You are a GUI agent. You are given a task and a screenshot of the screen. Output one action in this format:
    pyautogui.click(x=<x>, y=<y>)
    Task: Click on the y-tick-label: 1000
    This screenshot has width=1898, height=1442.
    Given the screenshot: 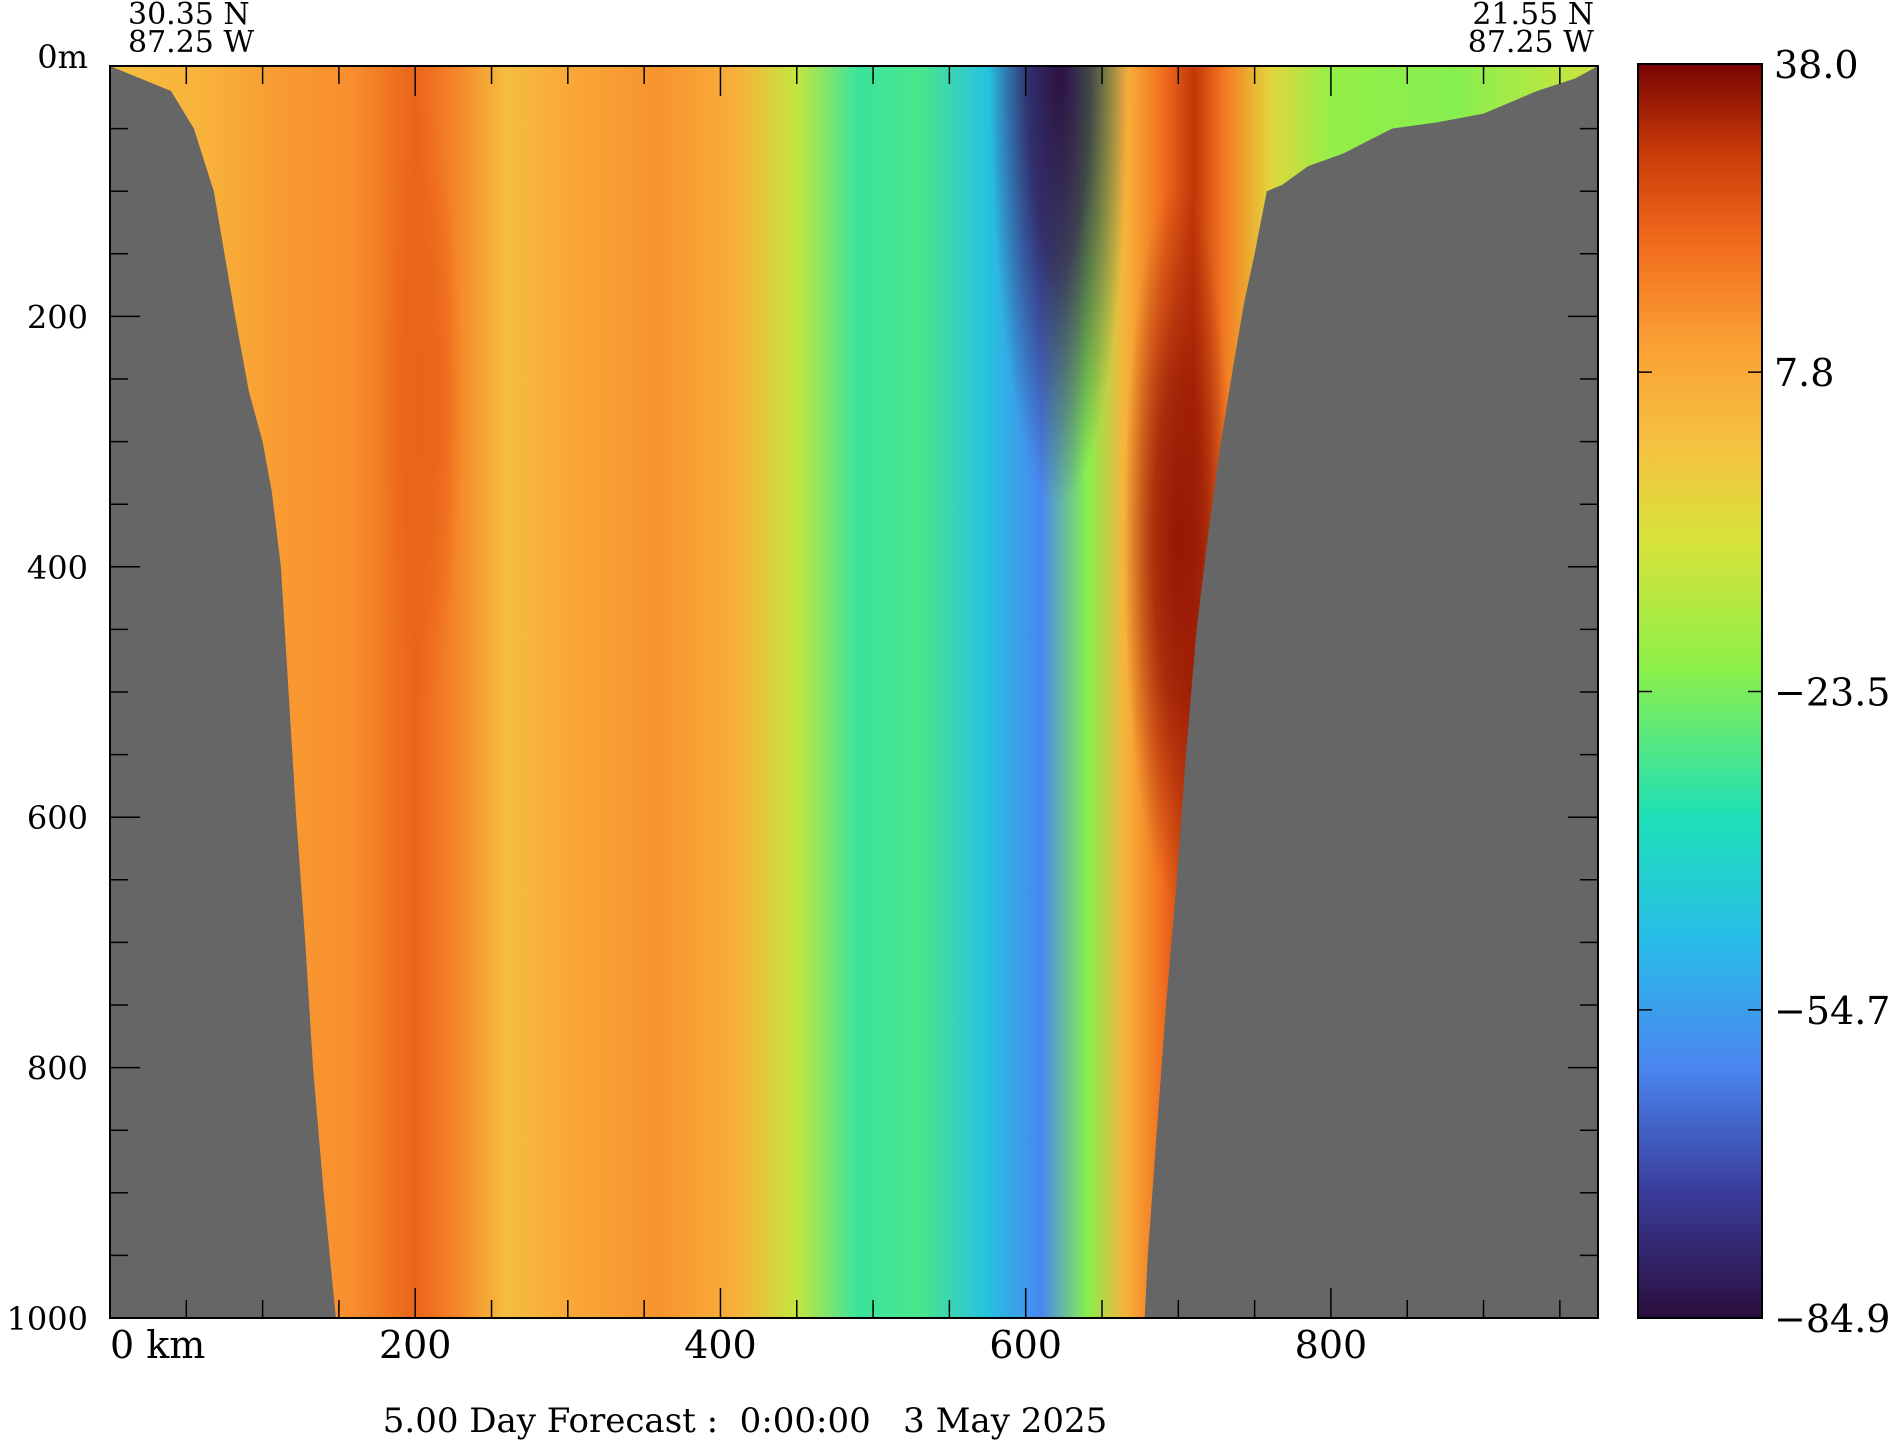 What is the action you would take?
    pyautogui.click(x=47, y=1319)
    